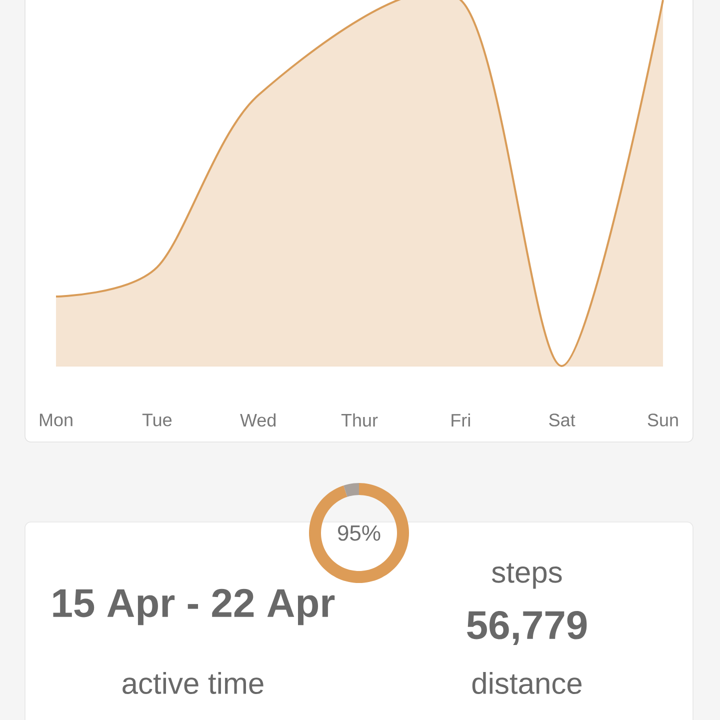 The image size is (720, 720). What do you see at coordinates (258, 420) in the screenshot?
I see `x-tick-label: Wed` at bounding box center [258, 420].